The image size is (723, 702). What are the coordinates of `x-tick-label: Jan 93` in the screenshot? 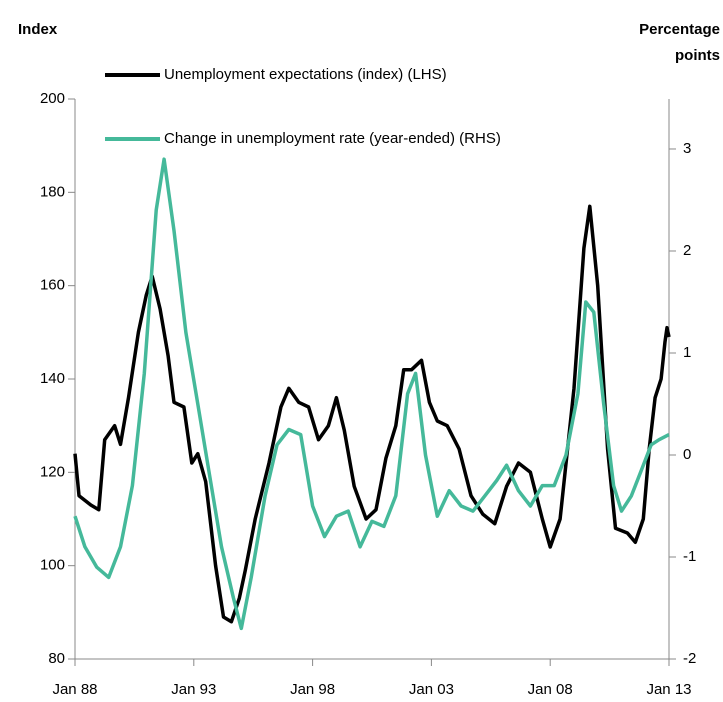 It's located at (193, 689).